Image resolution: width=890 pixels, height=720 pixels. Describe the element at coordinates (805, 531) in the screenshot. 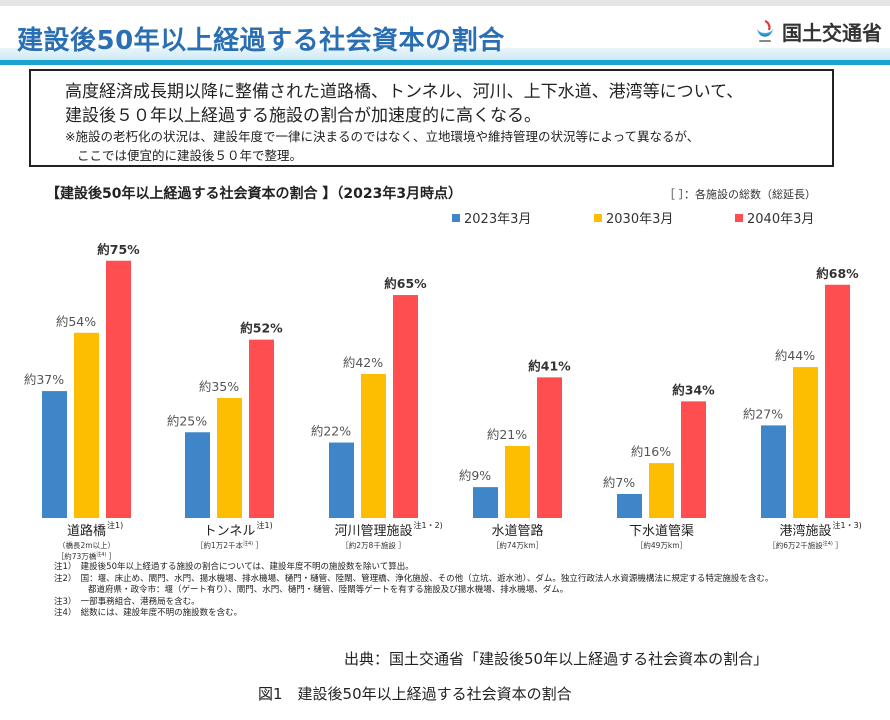

I see `category-label-5: 港湾施設` at that location.